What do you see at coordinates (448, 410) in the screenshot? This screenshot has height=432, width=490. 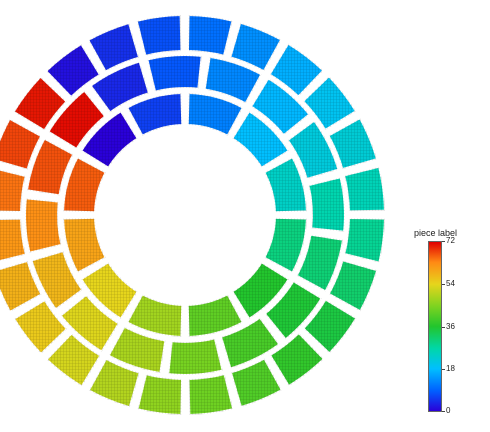 I see `tick-label-0: 0` at bounding box center [448, 410].